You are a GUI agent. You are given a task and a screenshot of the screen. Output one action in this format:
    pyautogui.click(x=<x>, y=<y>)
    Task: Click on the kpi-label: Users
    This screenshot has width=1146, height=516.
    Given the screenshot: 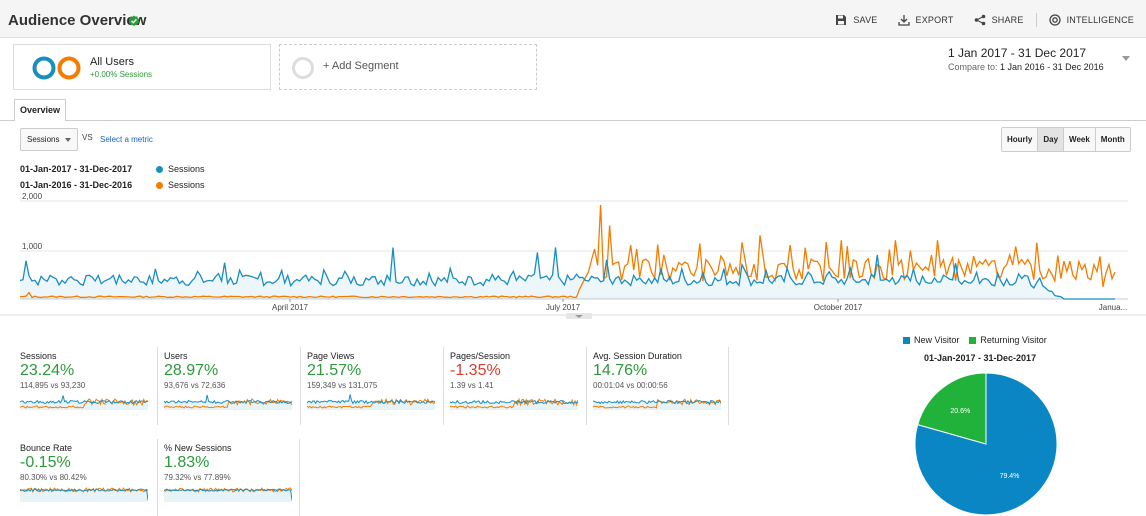 What is the action you would take?
    pyautogui.click(x=176, y=356)
    